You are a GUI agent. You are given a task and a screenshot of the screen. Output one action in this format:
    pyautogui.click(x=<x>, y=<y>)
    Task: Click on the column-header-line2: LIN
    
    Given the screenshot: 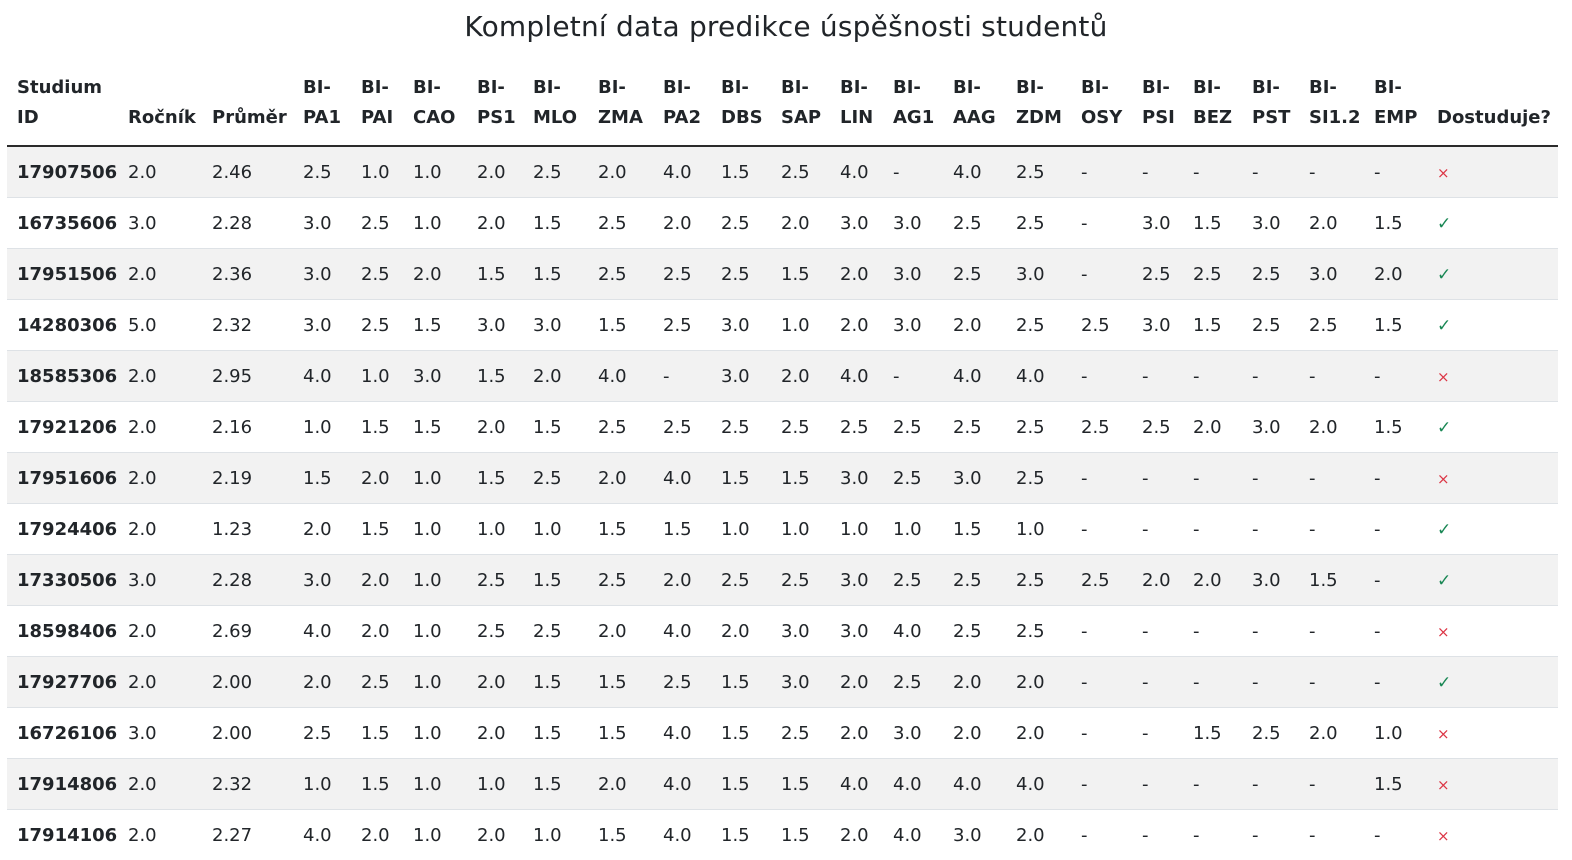 What is the action you would take?
    pyautogui.click(x=861, y=118)
    